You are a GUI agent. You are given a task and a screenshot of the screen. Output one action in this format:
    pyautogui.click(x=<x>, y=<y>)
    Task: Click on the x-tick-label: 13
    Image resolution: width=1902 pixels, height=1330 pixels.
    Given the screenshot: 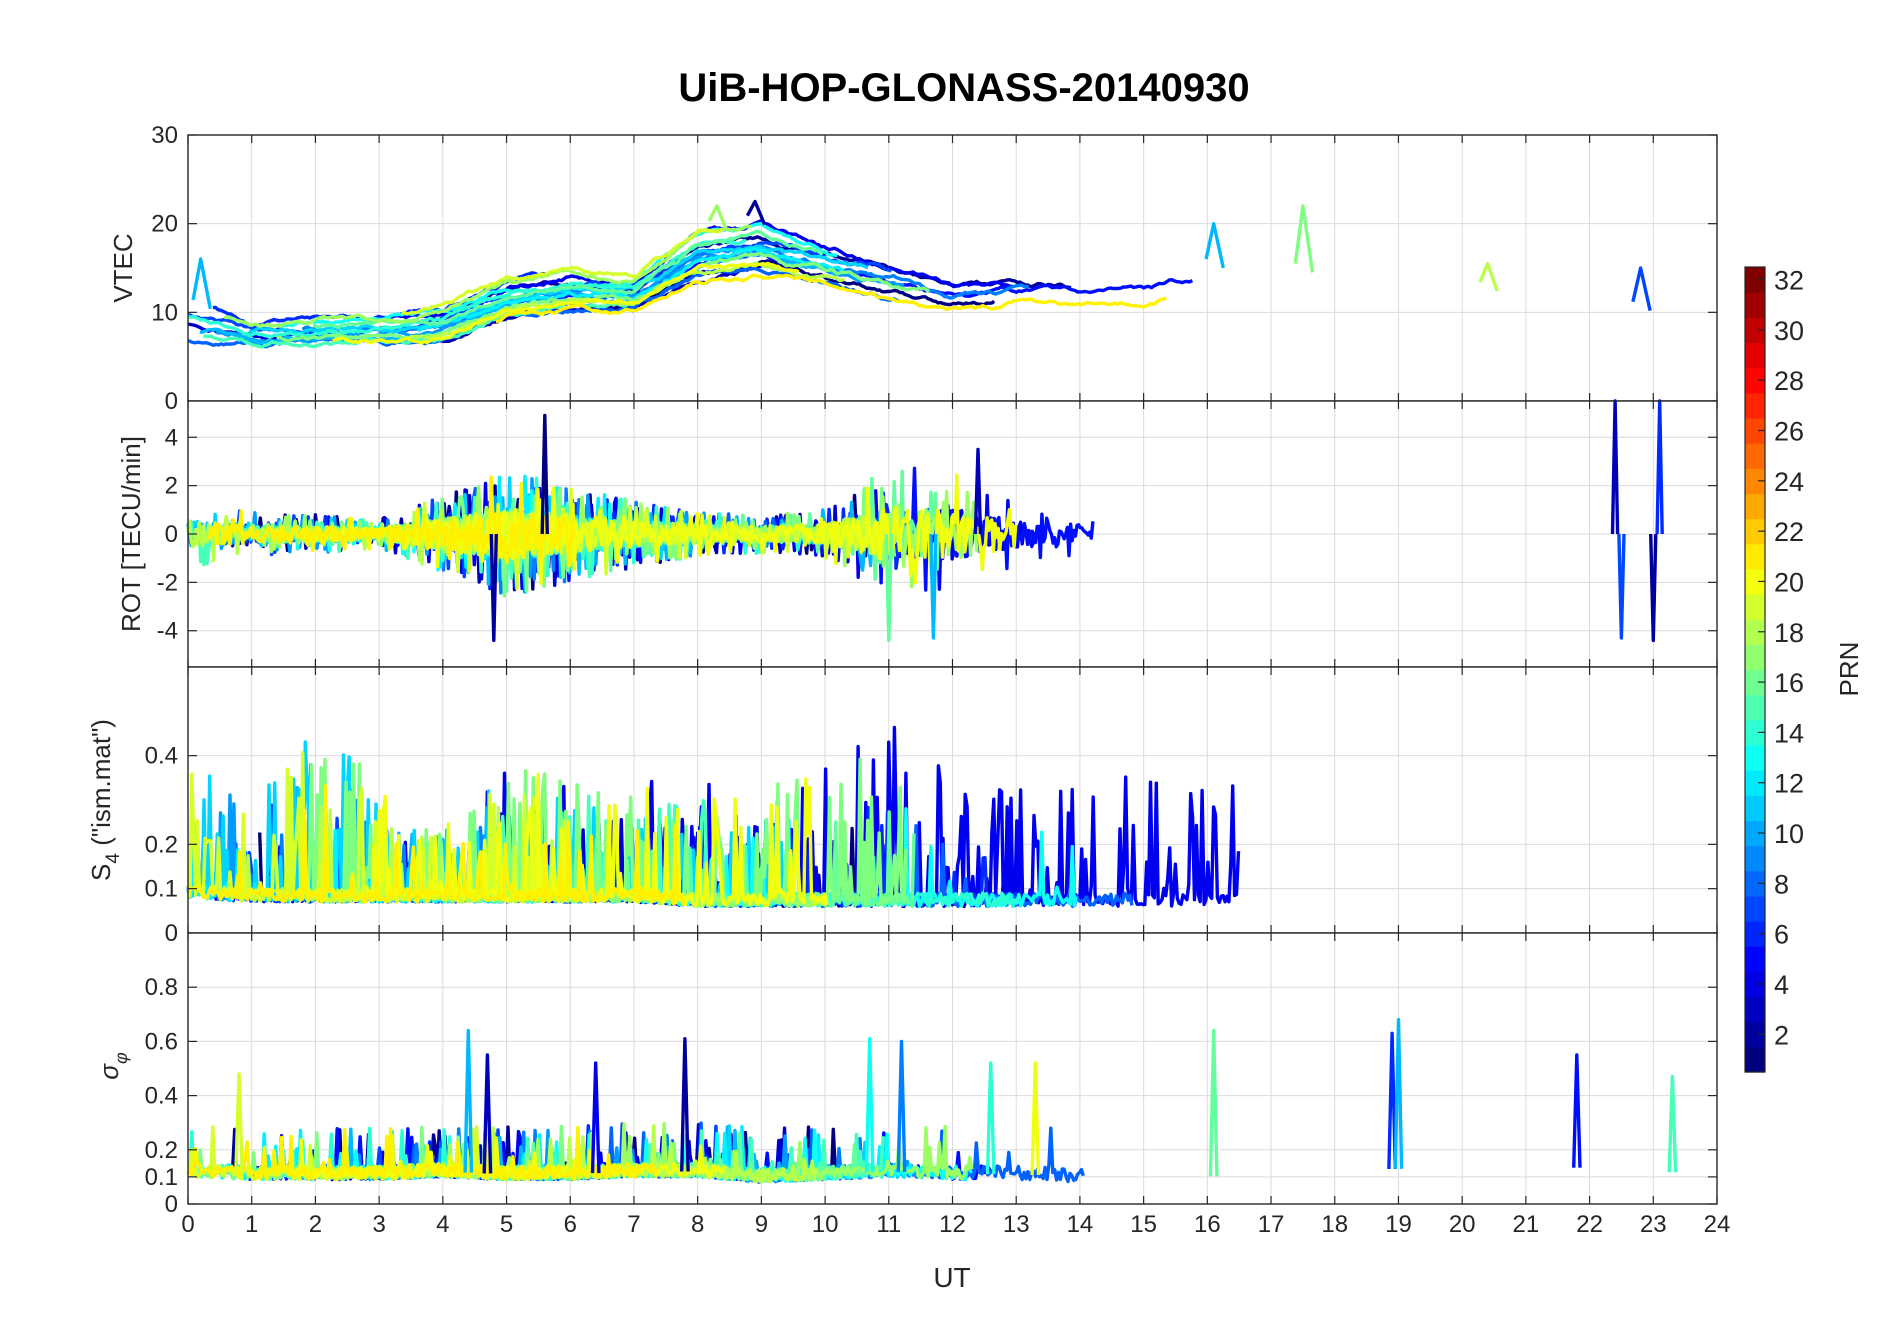 What is the action you would take?
    pyautogui.click(x=1016, y=1224)
    